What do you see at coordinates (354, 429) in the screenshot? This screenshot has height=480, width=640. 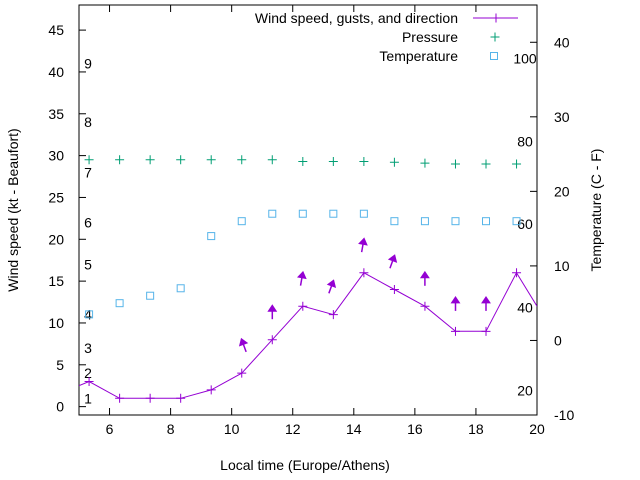 I see `x-tick-label: 14` at bounding box center [354, 429].